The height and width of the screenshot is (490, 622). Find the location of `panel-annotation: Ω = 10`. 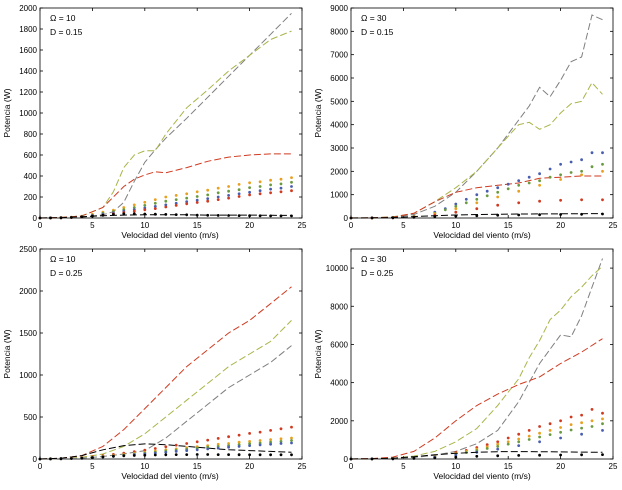

panel-annotation: Ω = 10 is located at coordinates (63, 18).